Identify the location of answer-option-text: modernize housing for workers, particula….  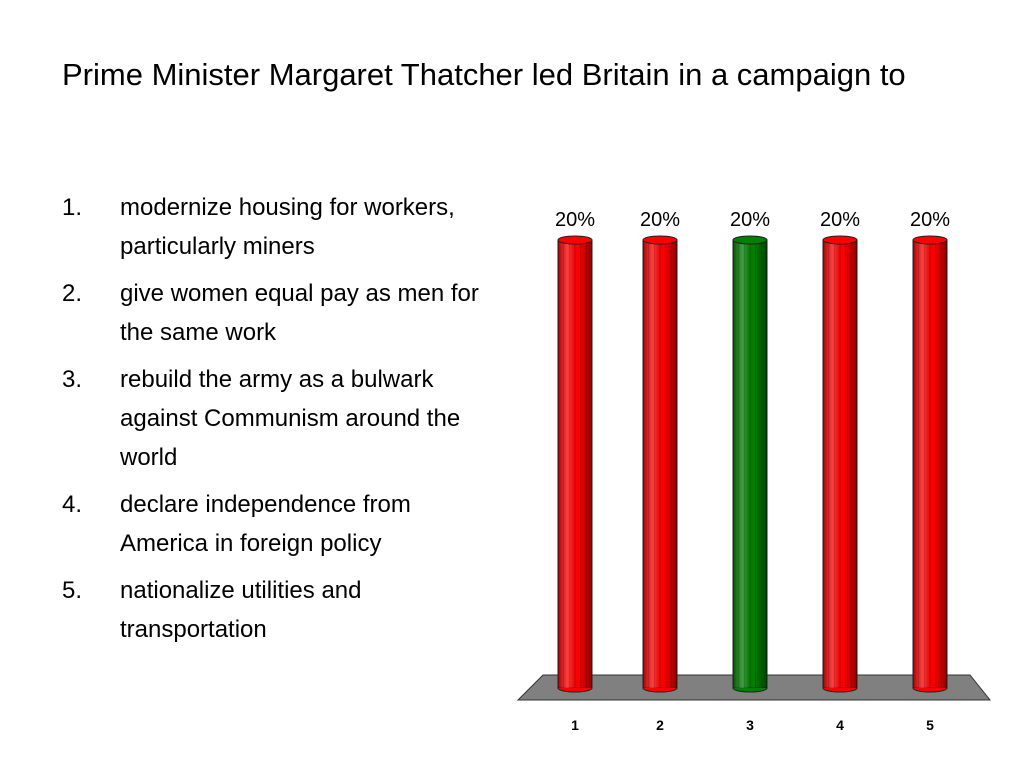
(287, 227).